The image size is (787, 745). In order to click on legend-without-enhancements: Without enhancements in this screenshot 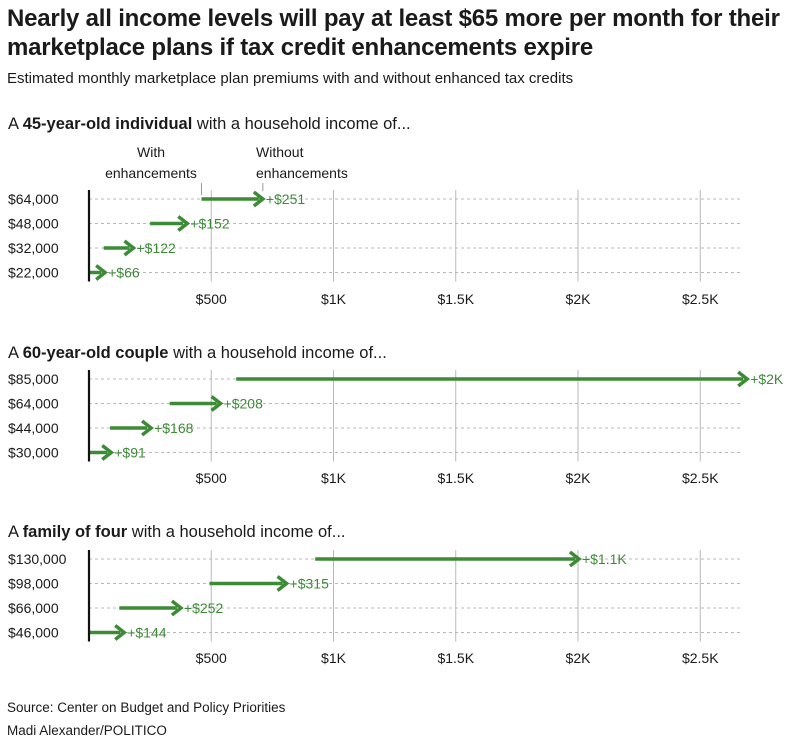, I will do `click(311, 163)`.